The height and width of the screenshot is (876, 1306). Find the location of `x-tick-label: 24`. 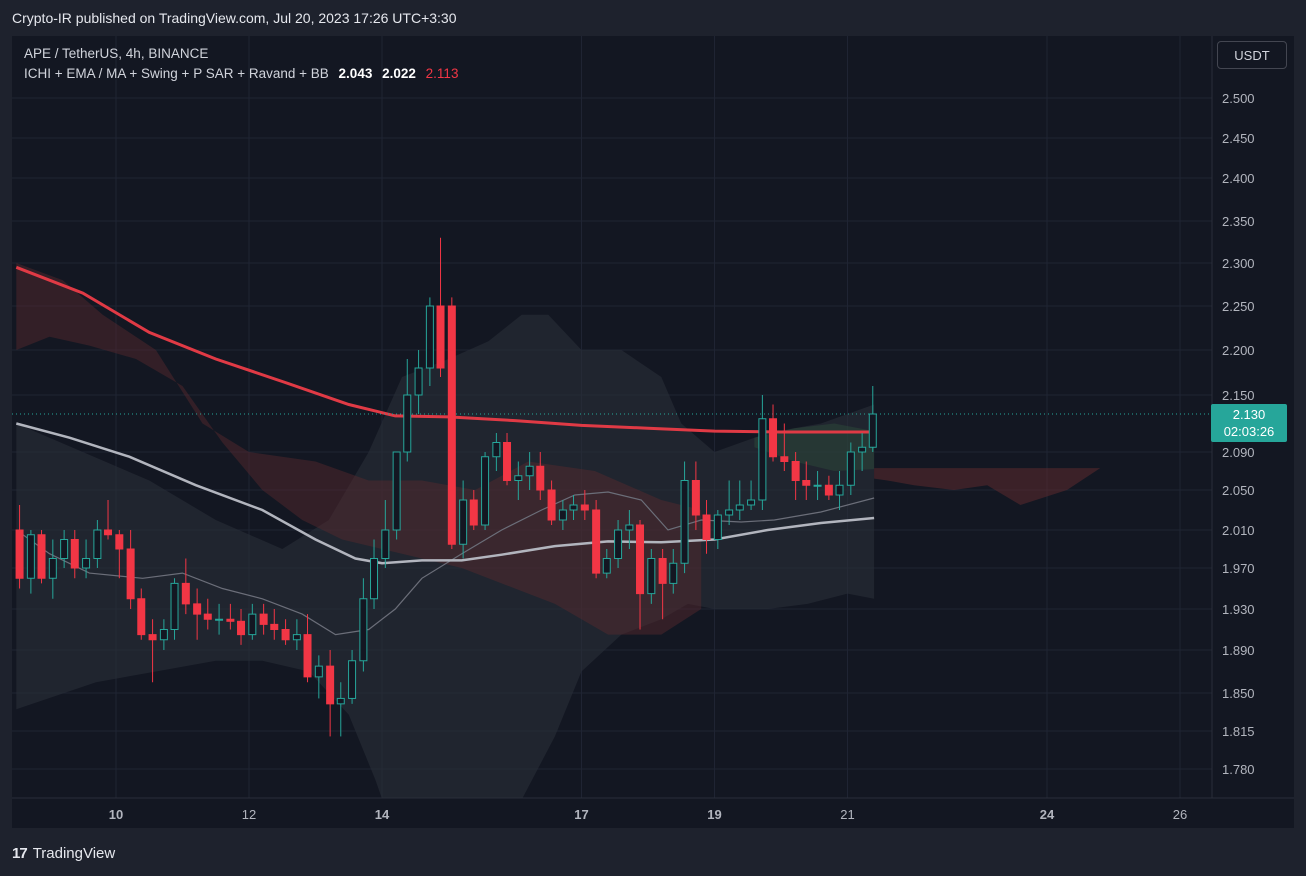

x-tick-label: 24 is located at coordinates (1047, 814).